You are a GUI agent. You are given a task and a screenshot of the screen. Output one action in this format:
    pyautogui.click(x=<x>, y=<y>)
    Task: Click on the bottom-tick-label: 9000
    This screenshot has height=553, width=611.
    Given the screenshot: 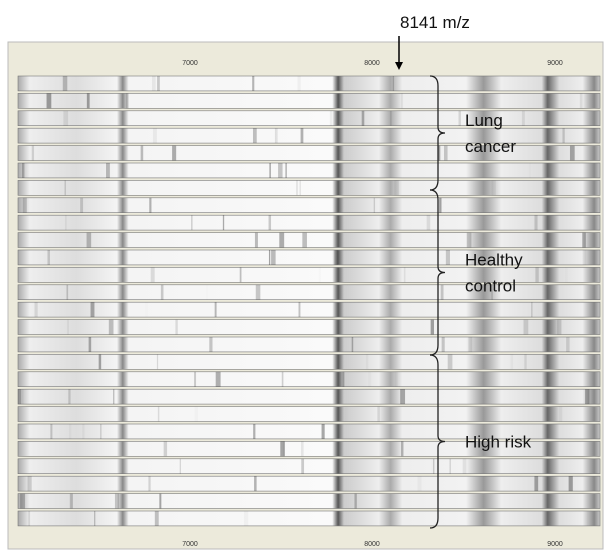 What is the action you would take?
    pyautogui.click(x=555, y=544)
    